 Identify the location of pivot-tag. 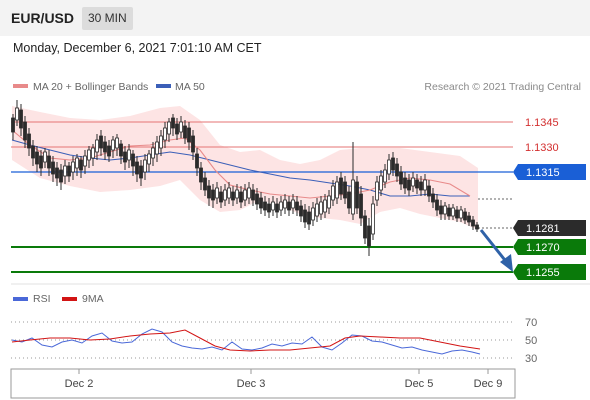
(549, 172).